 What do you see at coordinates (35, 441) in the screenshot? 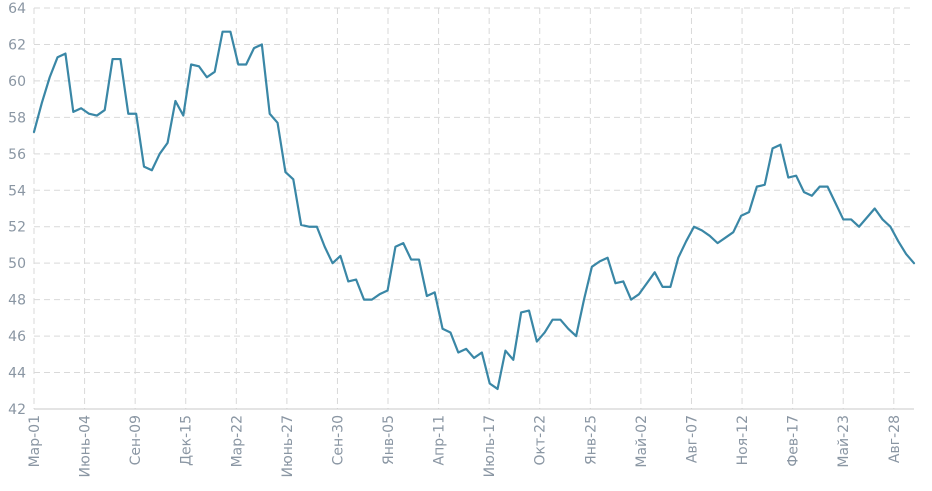
I see `x-tick-label: Мар-01` at bounding box center [35, 441].